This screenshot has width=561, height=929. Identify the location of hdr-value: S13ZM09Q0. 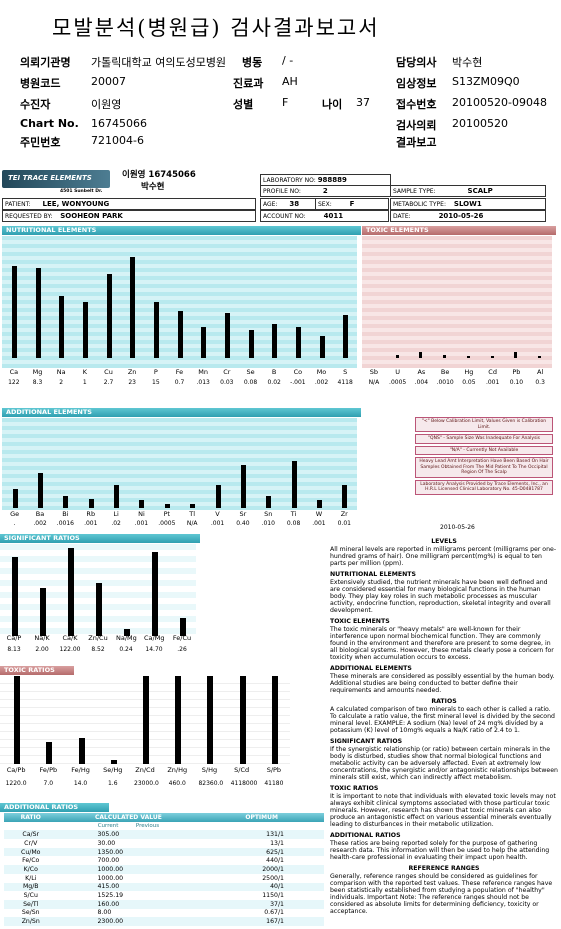
(486, 81).